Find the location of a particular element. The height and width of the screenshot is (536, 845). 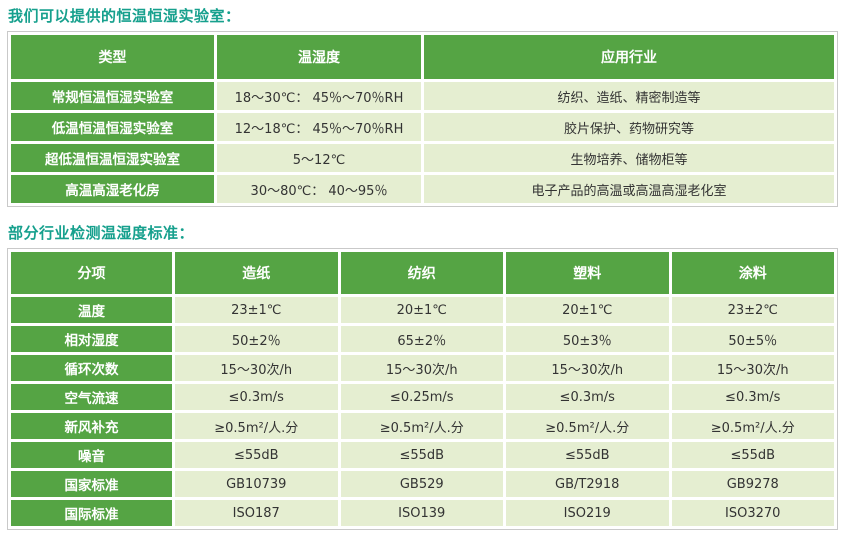

column-header-item: 分项 is located at coordinates (91, 273).